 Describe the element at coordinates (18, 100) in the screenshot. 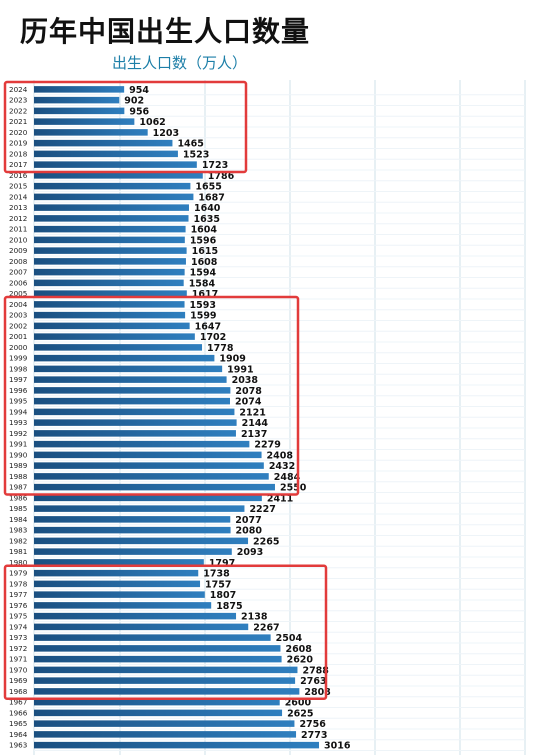

I see `year-tick-label: 2023` at that location.